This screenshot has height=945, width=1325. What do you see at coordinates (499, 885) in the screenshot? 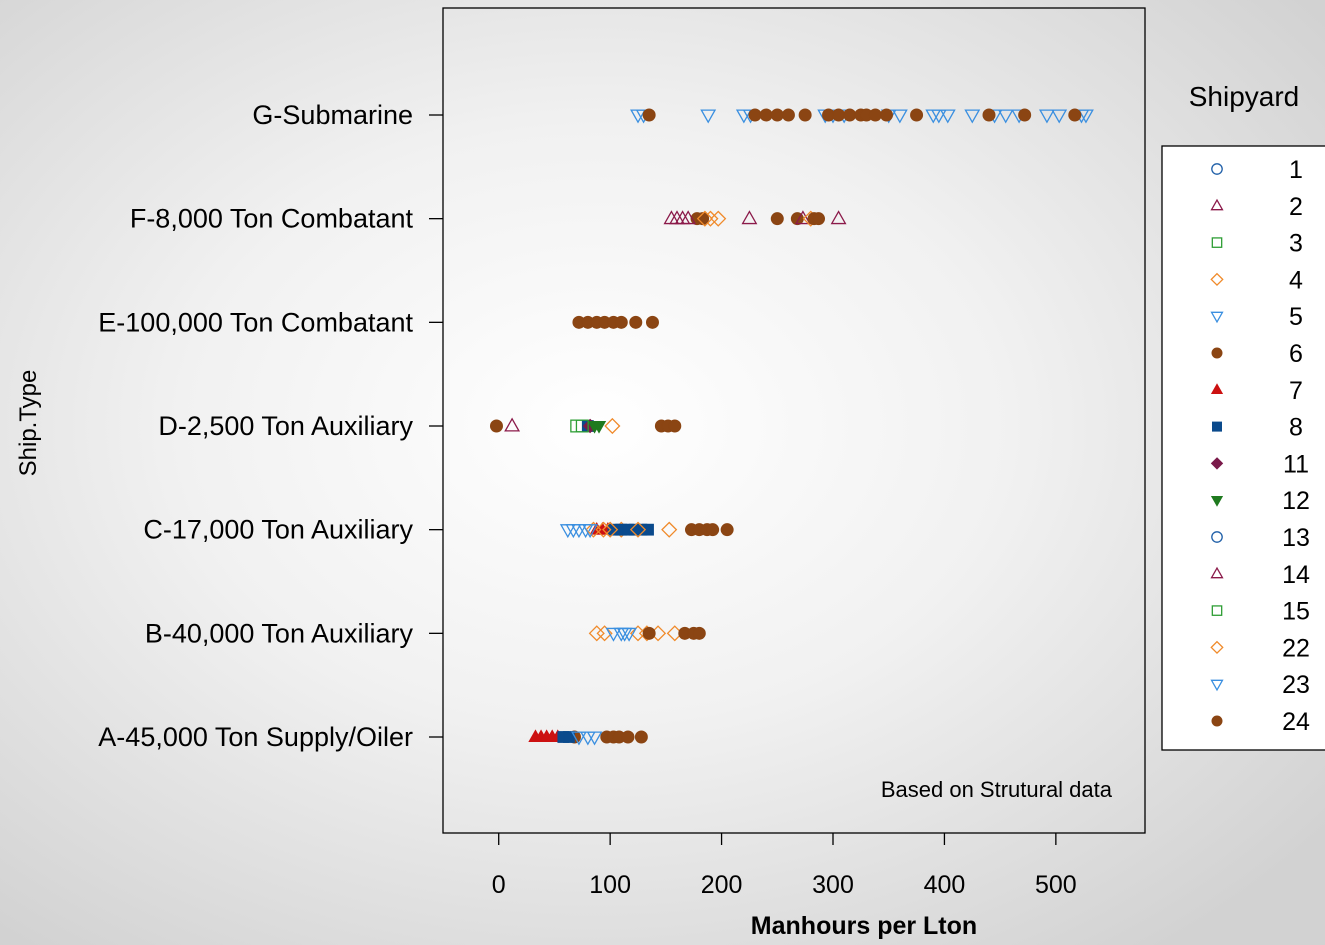
I see `x-tick-label: 0` at bounding box center [499, 885].